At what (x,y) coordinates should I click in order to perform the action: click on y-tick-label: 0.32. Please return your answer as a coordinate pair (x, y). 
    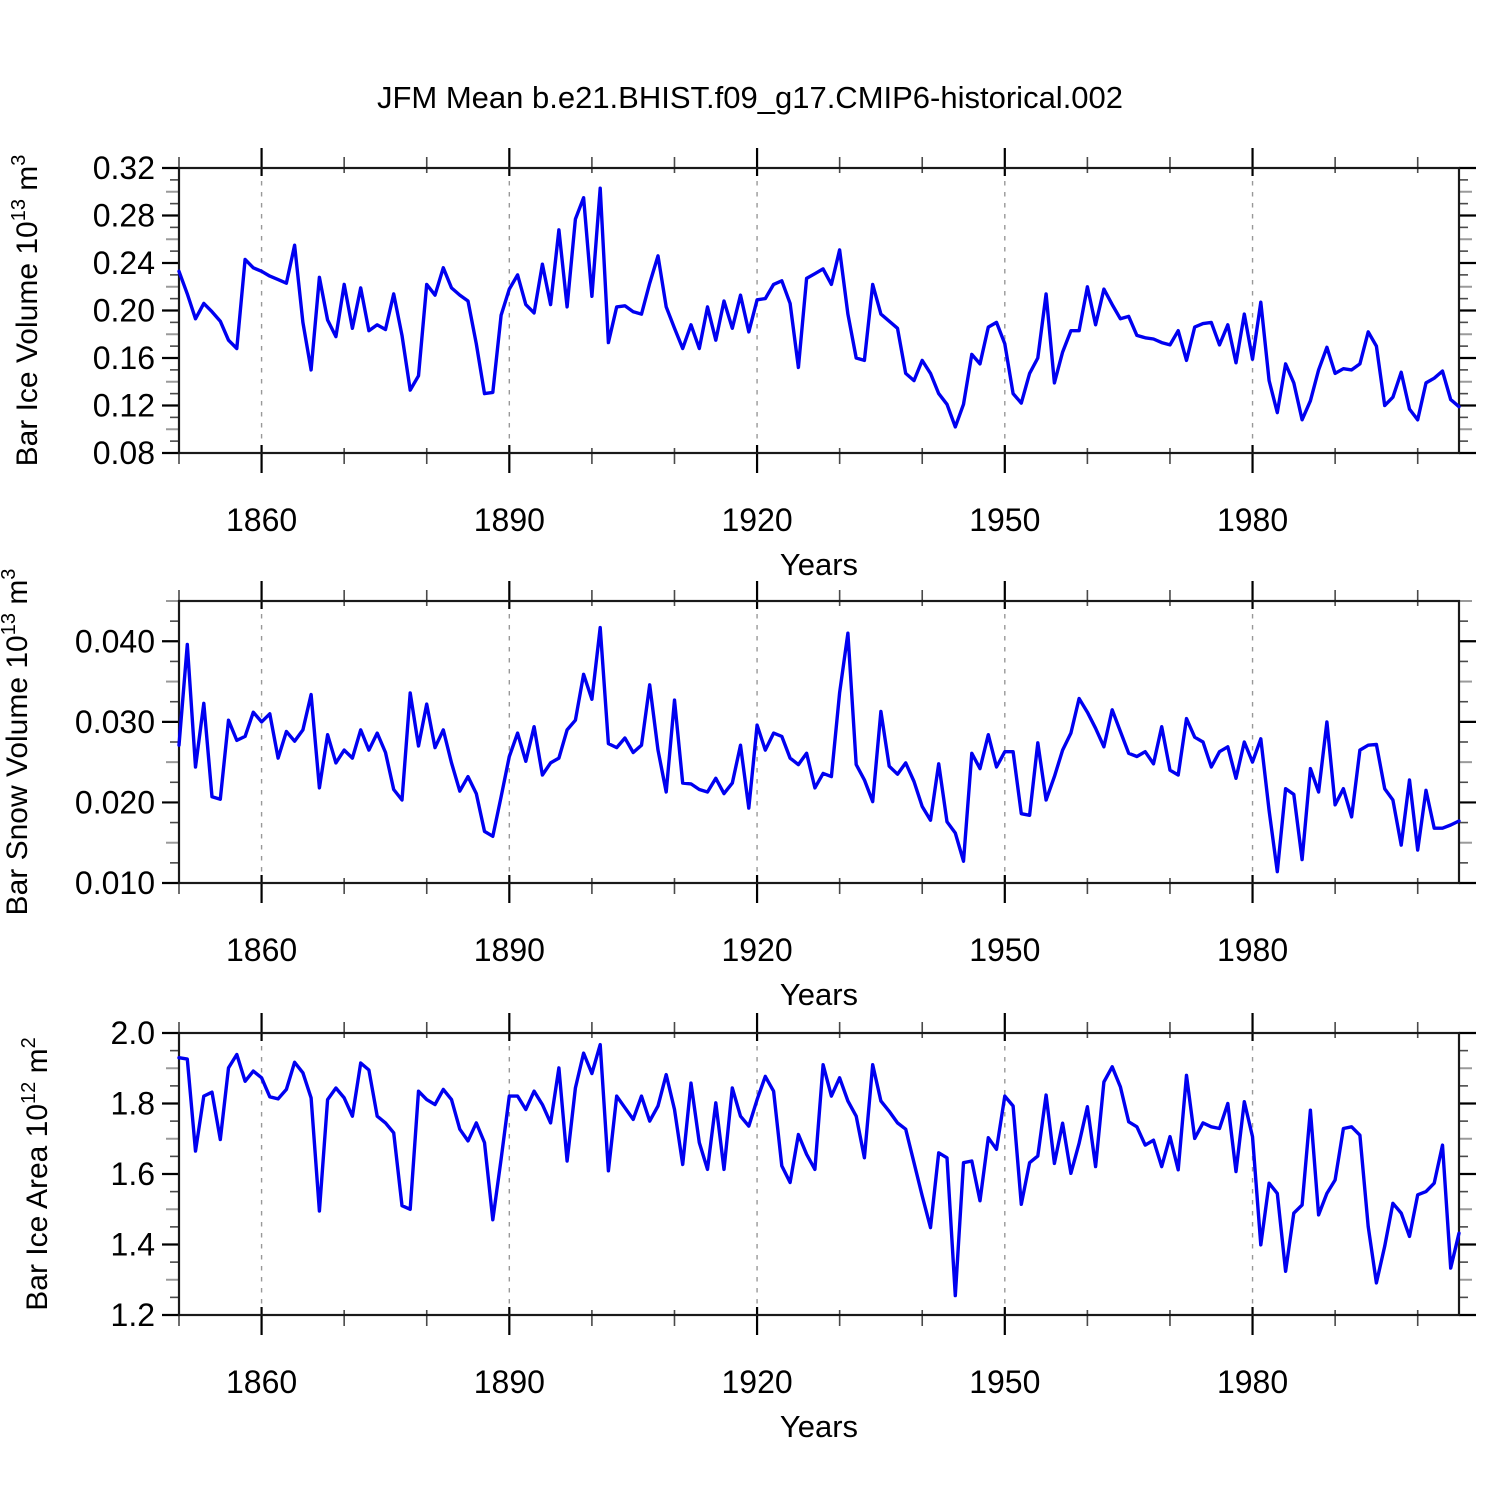
    Looking at the image, I should click on (124, 168).